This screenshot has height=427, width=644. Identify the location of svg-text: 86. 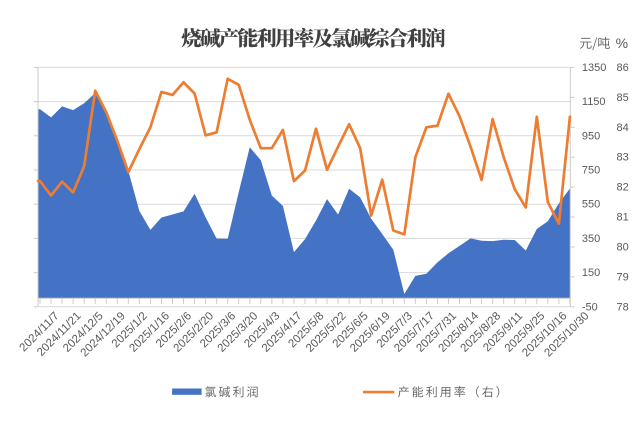
(623, 68).